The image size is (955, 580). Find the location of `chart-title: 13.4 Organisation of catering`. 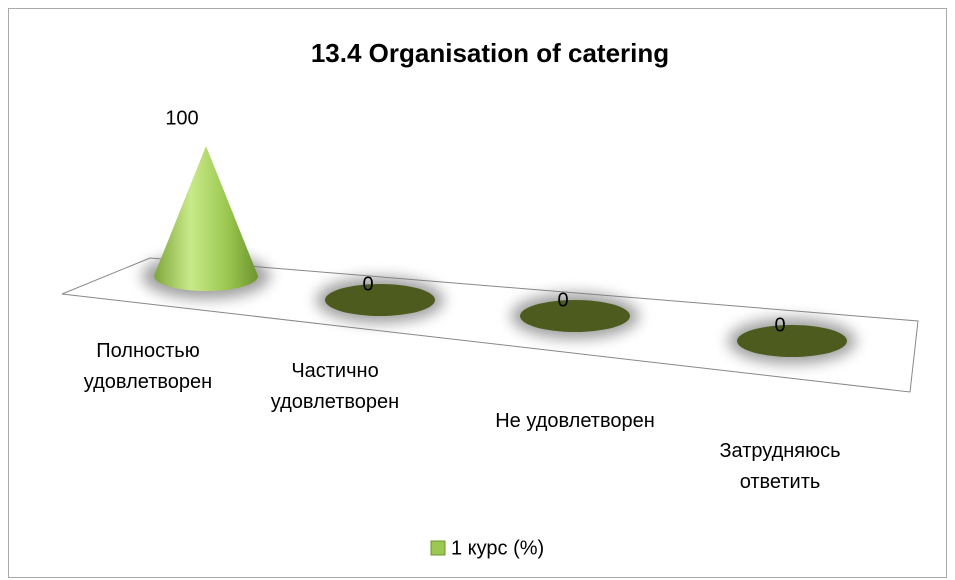

chart-title: 13.4 Organisation of catering is located at coordinates (490, 53).